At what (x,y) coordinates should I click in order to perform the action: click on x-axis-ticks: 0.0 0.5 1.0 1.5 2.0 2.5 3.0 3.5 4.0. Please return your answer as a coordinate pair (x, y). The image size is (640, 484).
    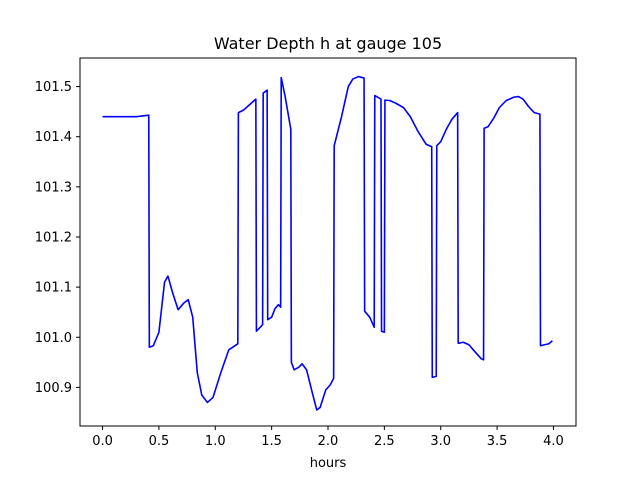
    Looking at the image, I should click on (328, 437).